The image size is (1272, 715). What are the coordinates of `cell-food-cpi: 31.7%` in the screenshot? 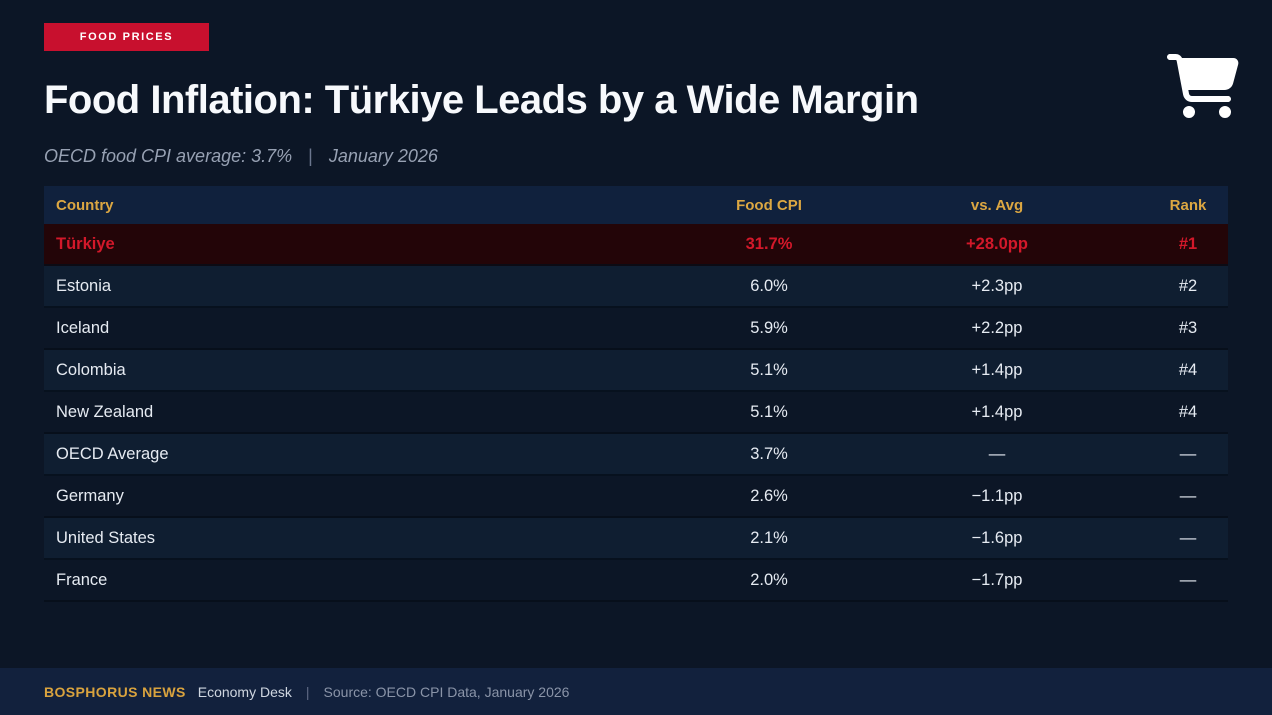 It's located at (769, 243).